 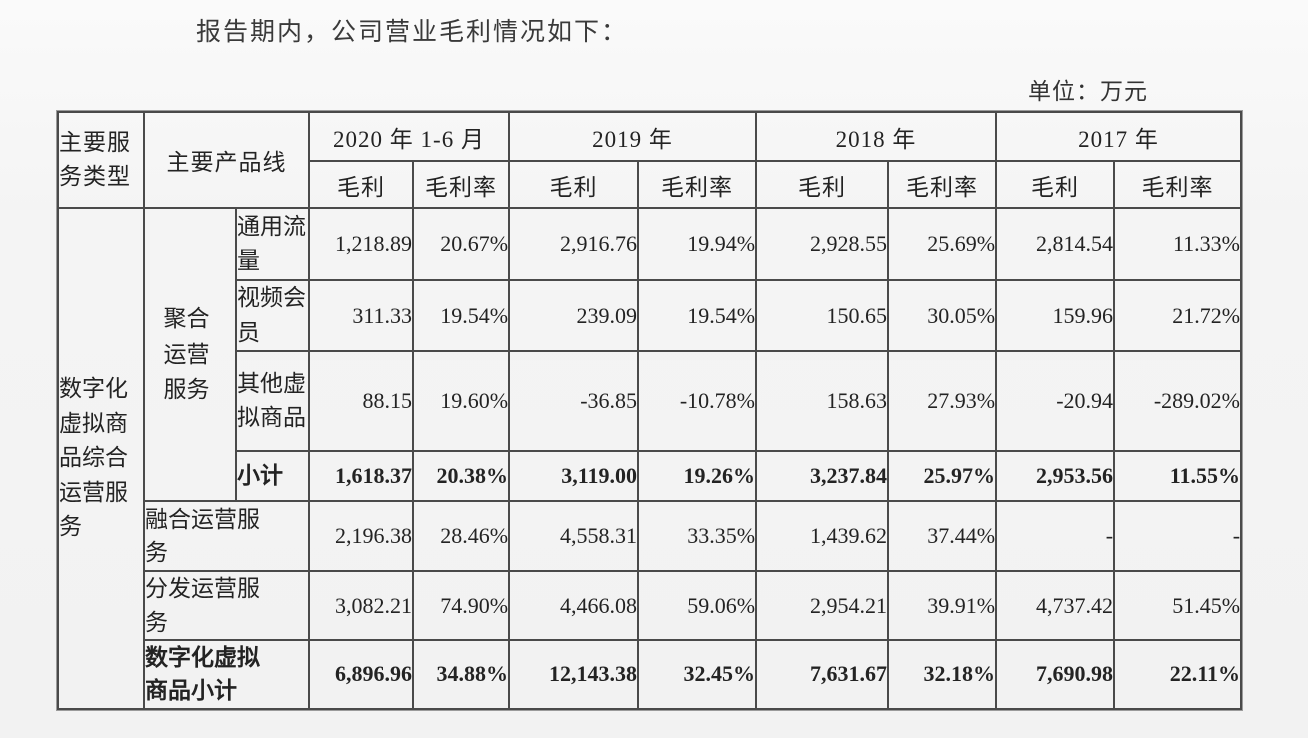 I want to click on header-gross-margin-2018: 毛利率, so click(x=942, y=184).